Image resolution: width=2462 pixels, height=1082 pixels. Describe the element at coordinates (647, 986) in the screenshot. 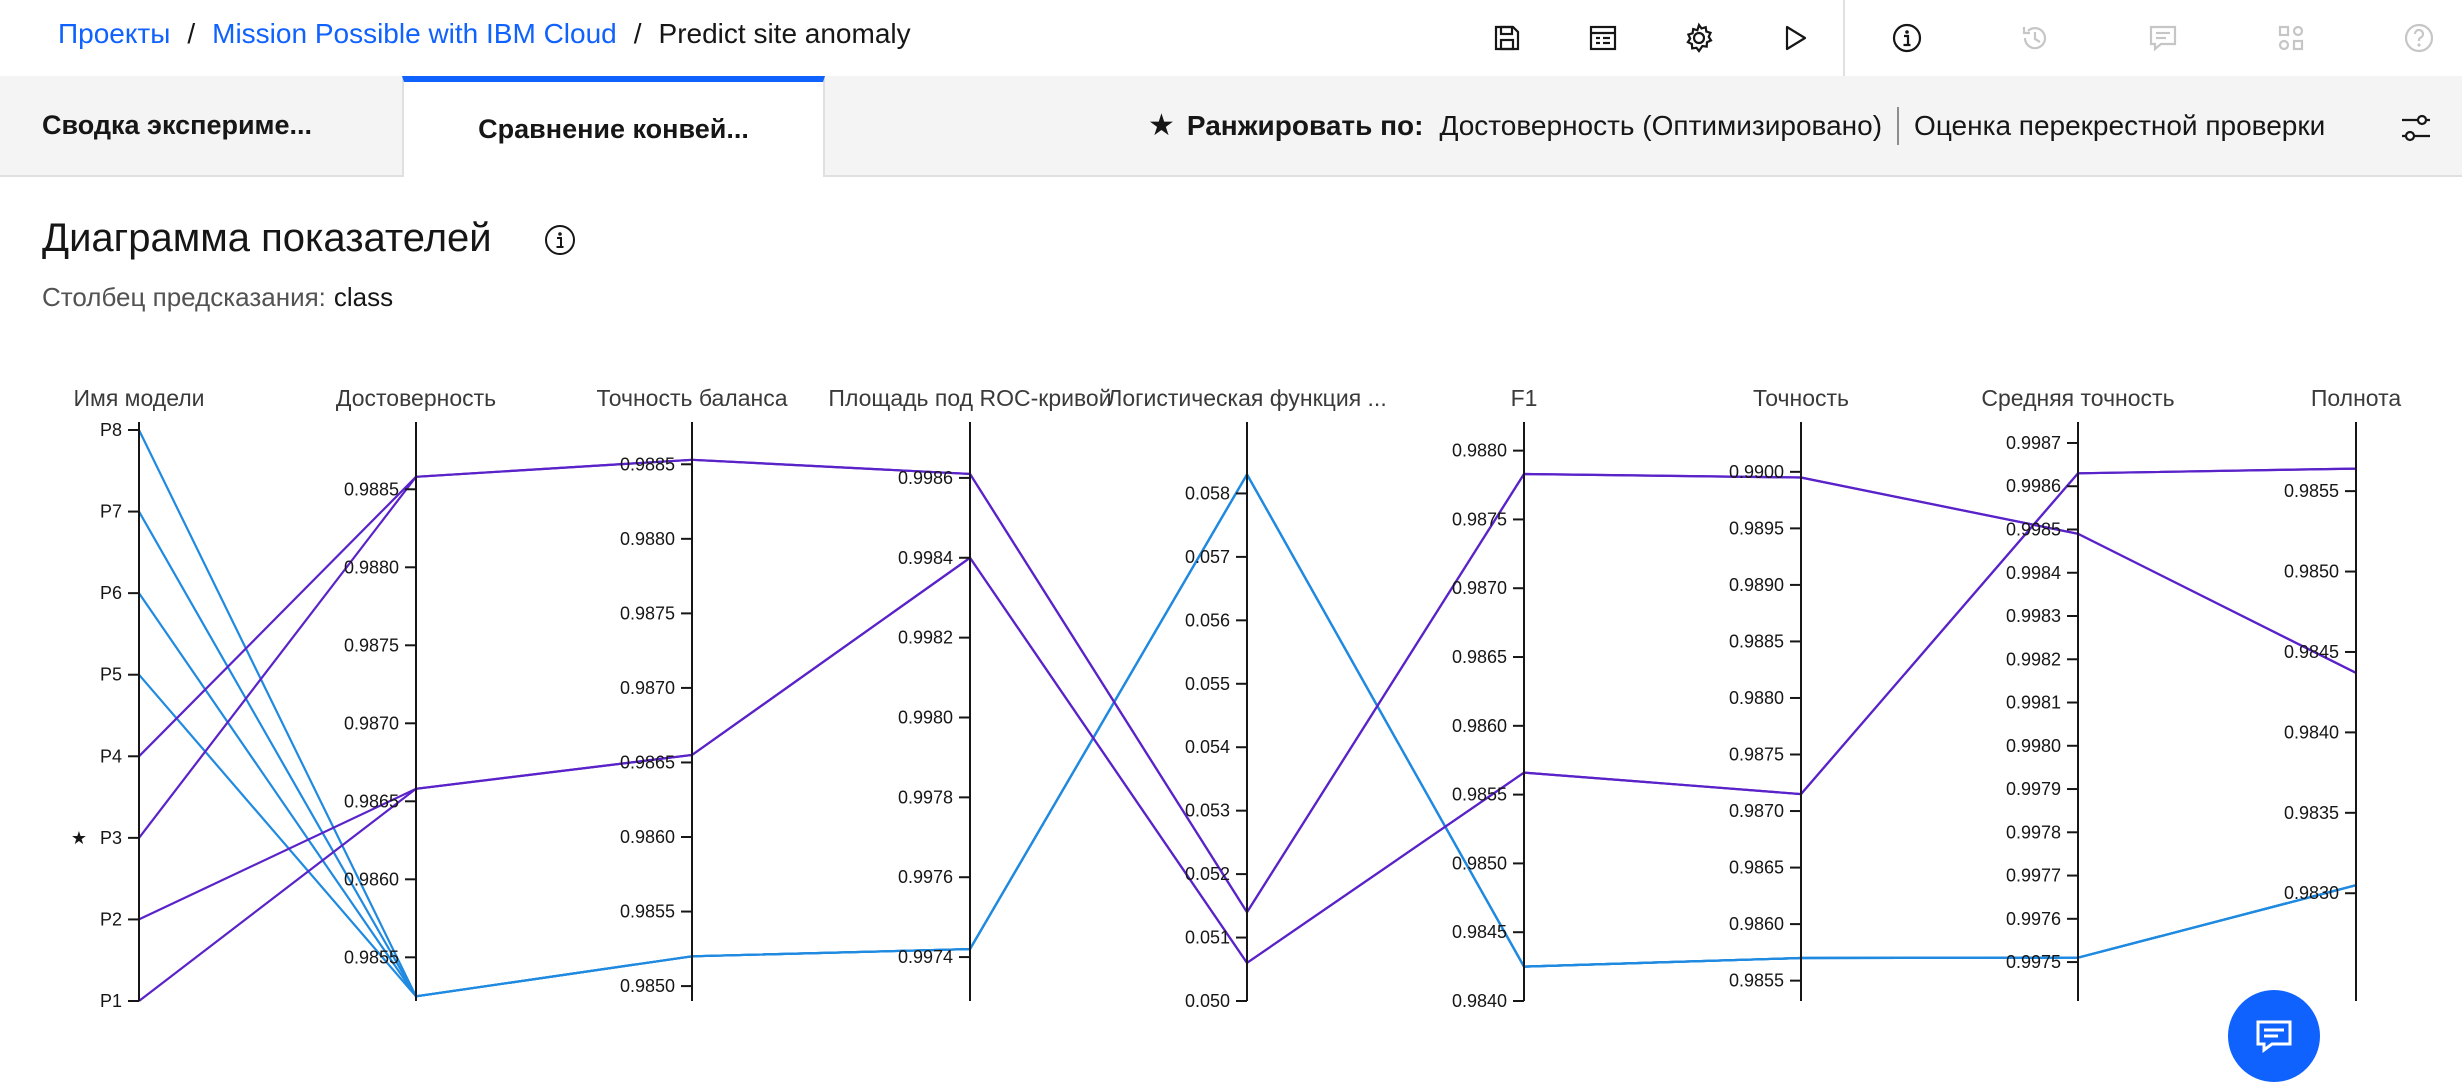

I see `tick-label: 0.9850` at that location.